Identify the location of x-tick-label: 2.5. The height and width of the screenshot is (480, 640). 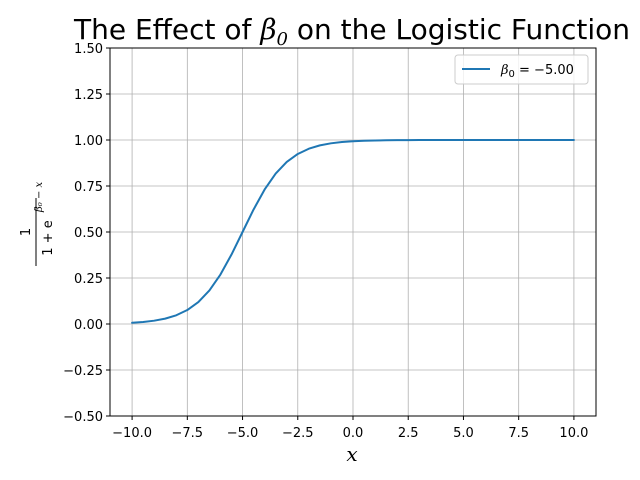
(408, 433).